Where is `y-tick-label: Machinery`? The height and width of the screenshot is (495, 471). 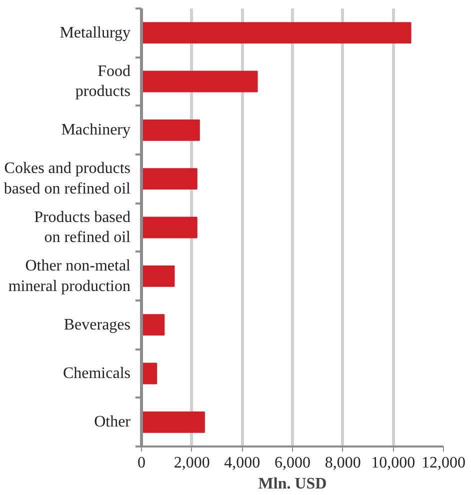
y-tick-label: Machinery is located at coordinates (96, 130).